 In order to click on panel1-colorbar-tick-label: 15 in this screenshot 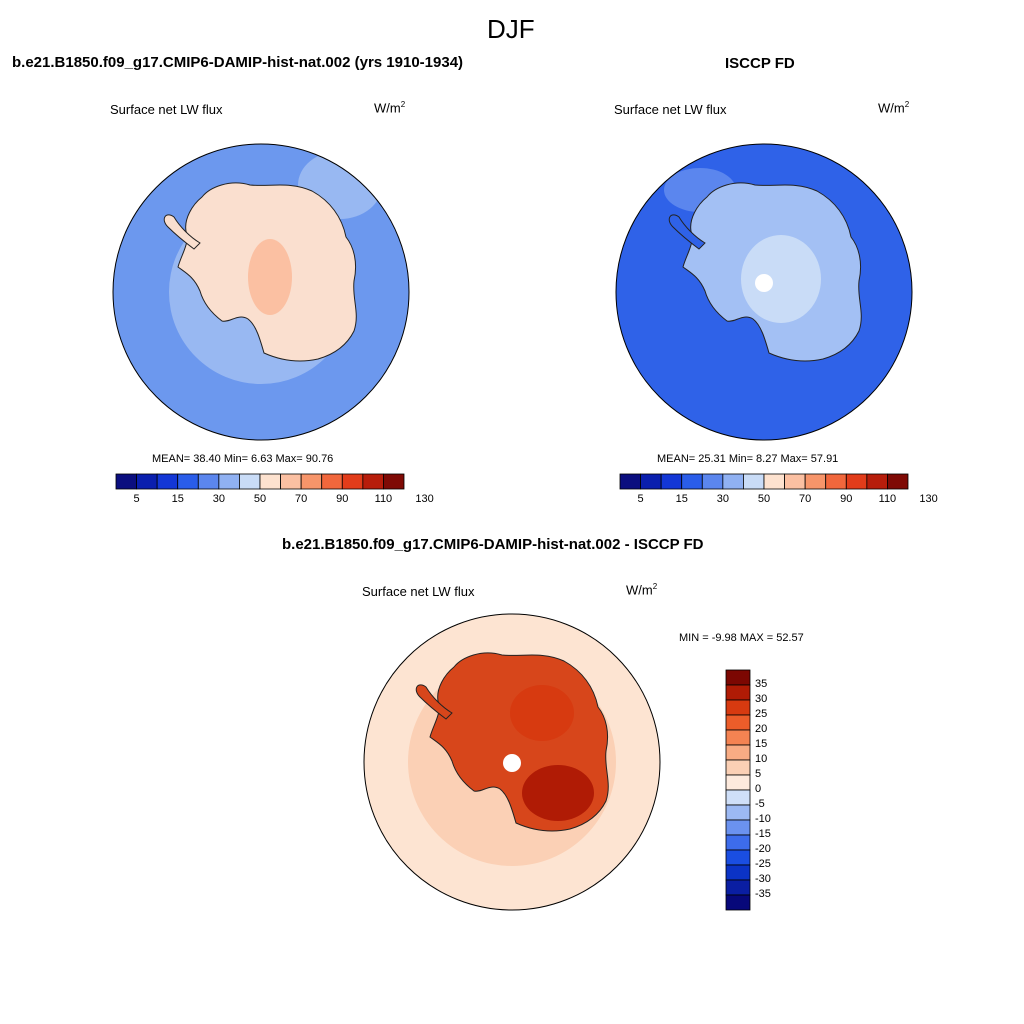, I will do `click(177, 499)`.